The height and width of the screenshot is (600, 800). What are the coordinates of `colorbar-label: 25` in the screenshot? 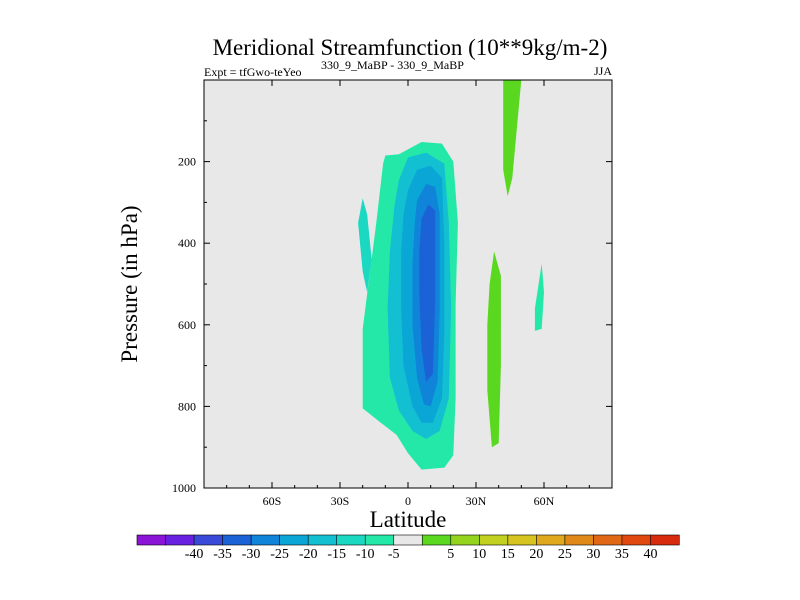 It's located at (565, 554).